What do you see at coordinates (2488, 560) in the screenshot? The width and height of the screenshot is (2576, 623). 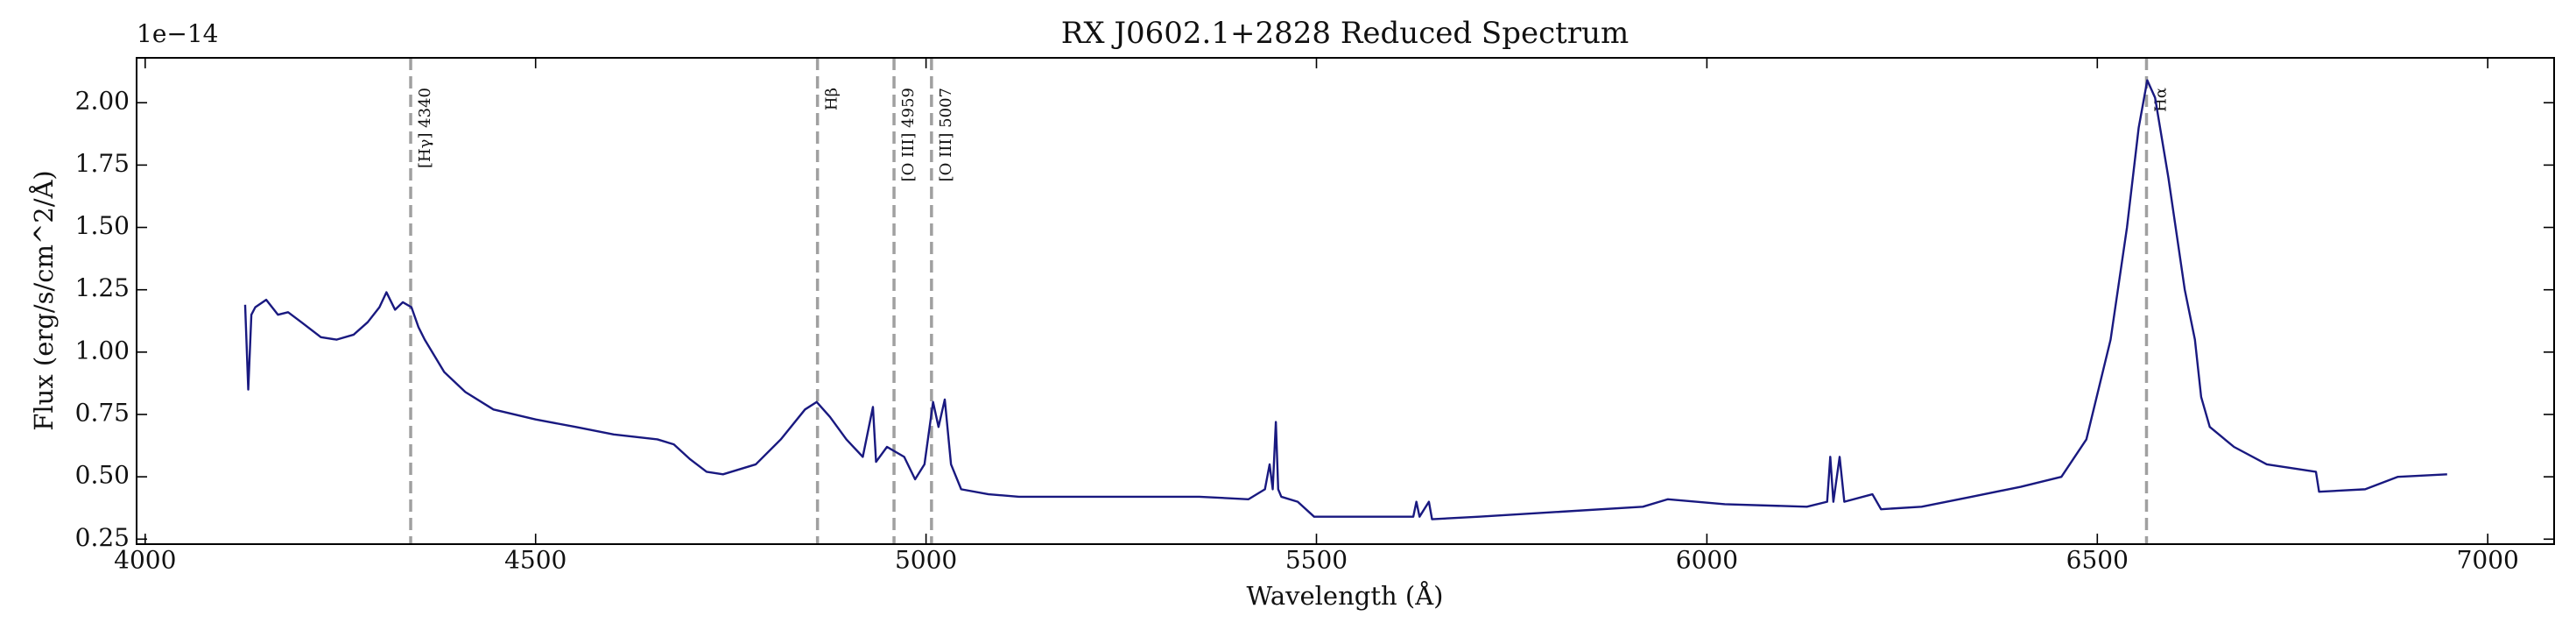 I see `x-tick-label: 7000` at bounding box center [2488, 560].